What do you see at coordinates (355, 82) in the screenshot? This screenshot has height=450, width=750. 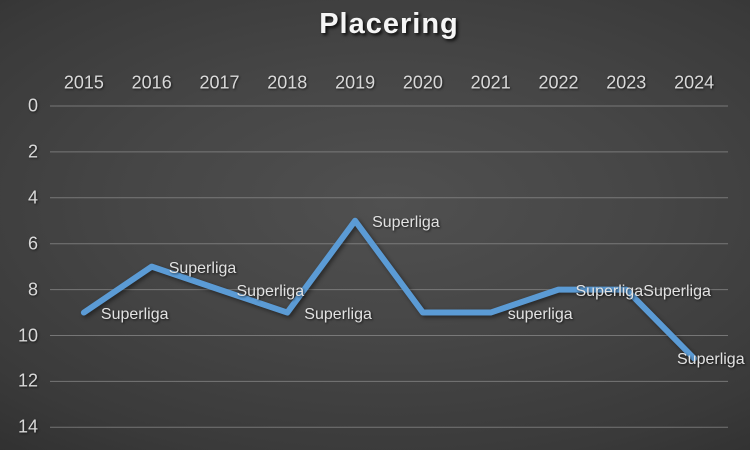 I see `x-axis-label: 2019` at bounding box center [355, 82].